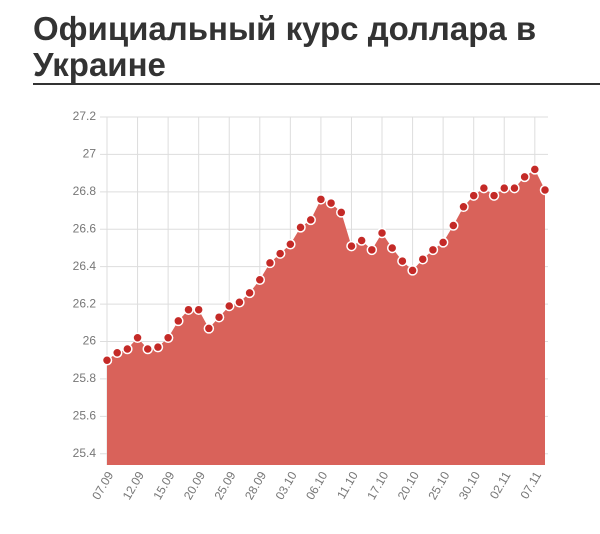 This screenshot has height=534, width=600. Describe the element at coordinates (133, 485) in the screenshot. I see `x-tick-label: 12.09` at that location.